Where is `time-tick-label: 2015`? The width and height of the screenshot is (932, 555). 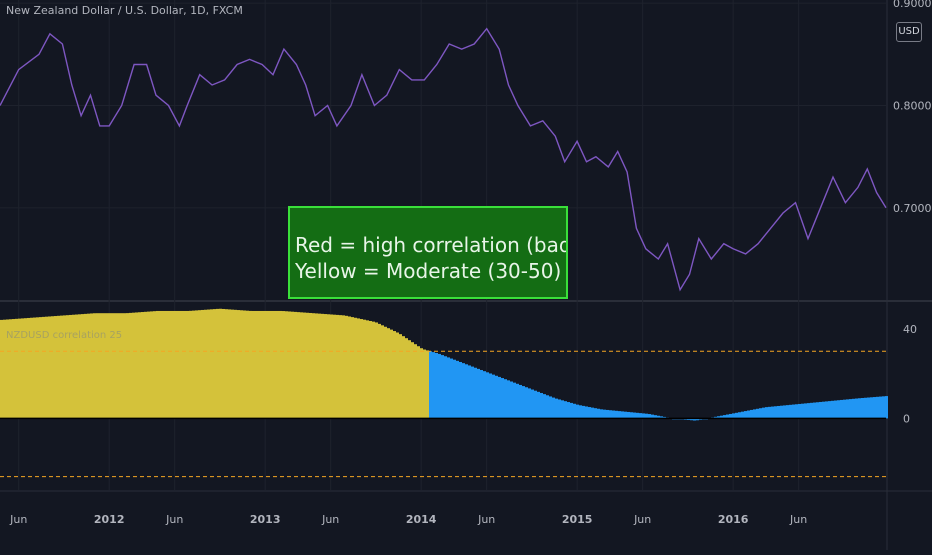 time-tick-label: 2015 is located at coordinates (577, 519).